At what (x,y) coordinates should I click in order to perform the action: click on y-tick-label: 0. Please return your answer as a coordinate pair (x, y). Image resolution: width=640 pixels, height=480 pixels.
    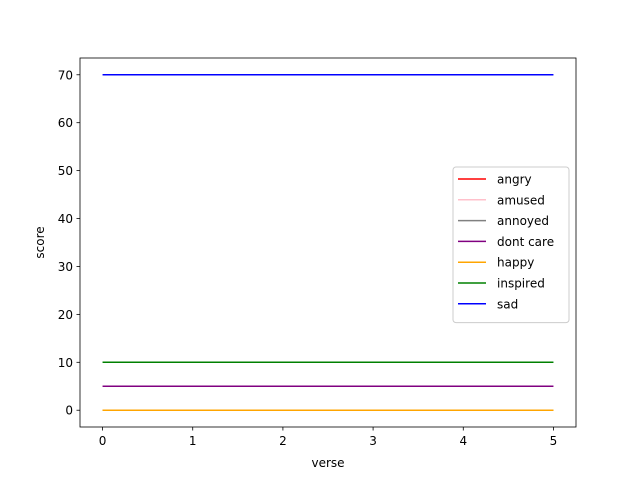
    Looking at the image, I should click on (69, 411).